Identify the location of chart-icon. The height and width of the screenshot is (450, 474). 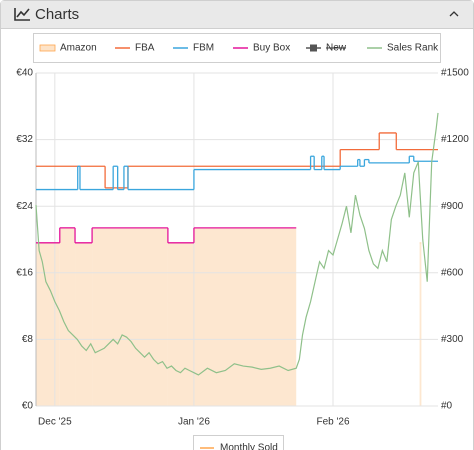
(22, 14).